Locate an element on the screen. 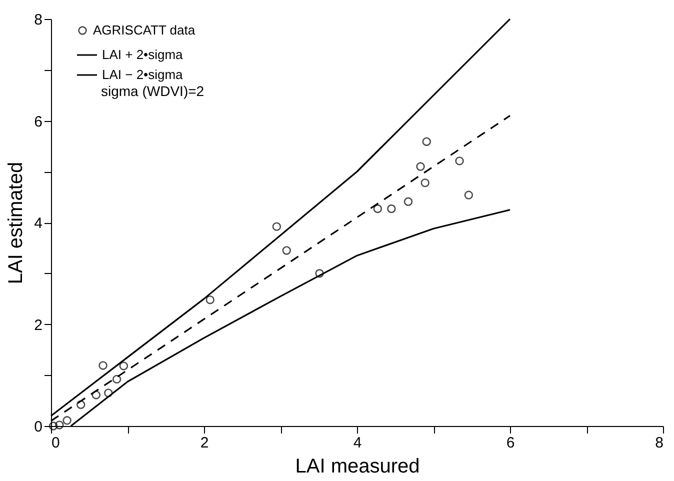  x-tick-label: 8 is located at coordinates (659, 443).